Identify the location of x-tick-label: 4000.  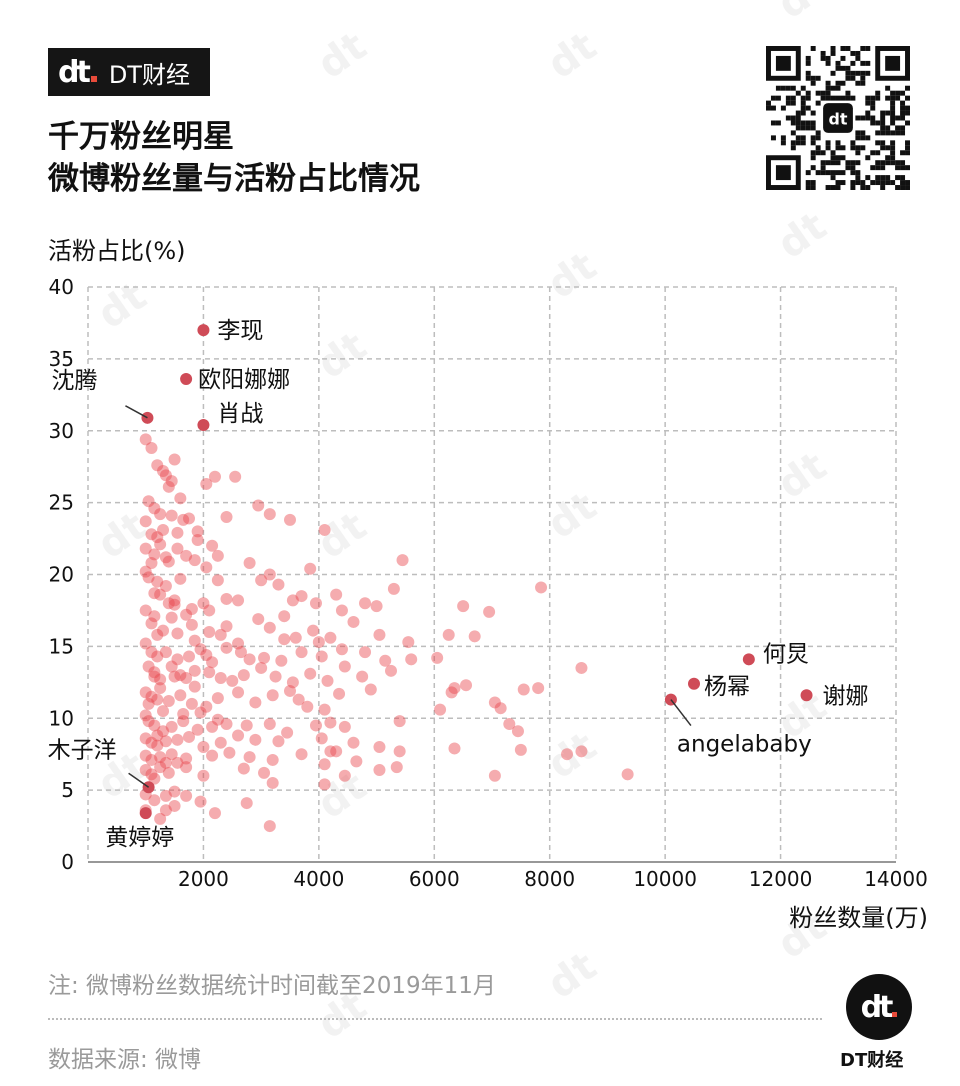
(318, 879).